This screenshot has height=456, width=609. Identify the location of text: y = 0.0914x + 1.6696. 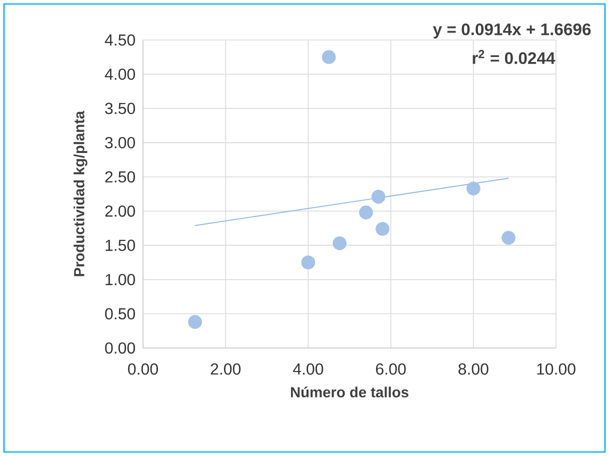
(511, 31).